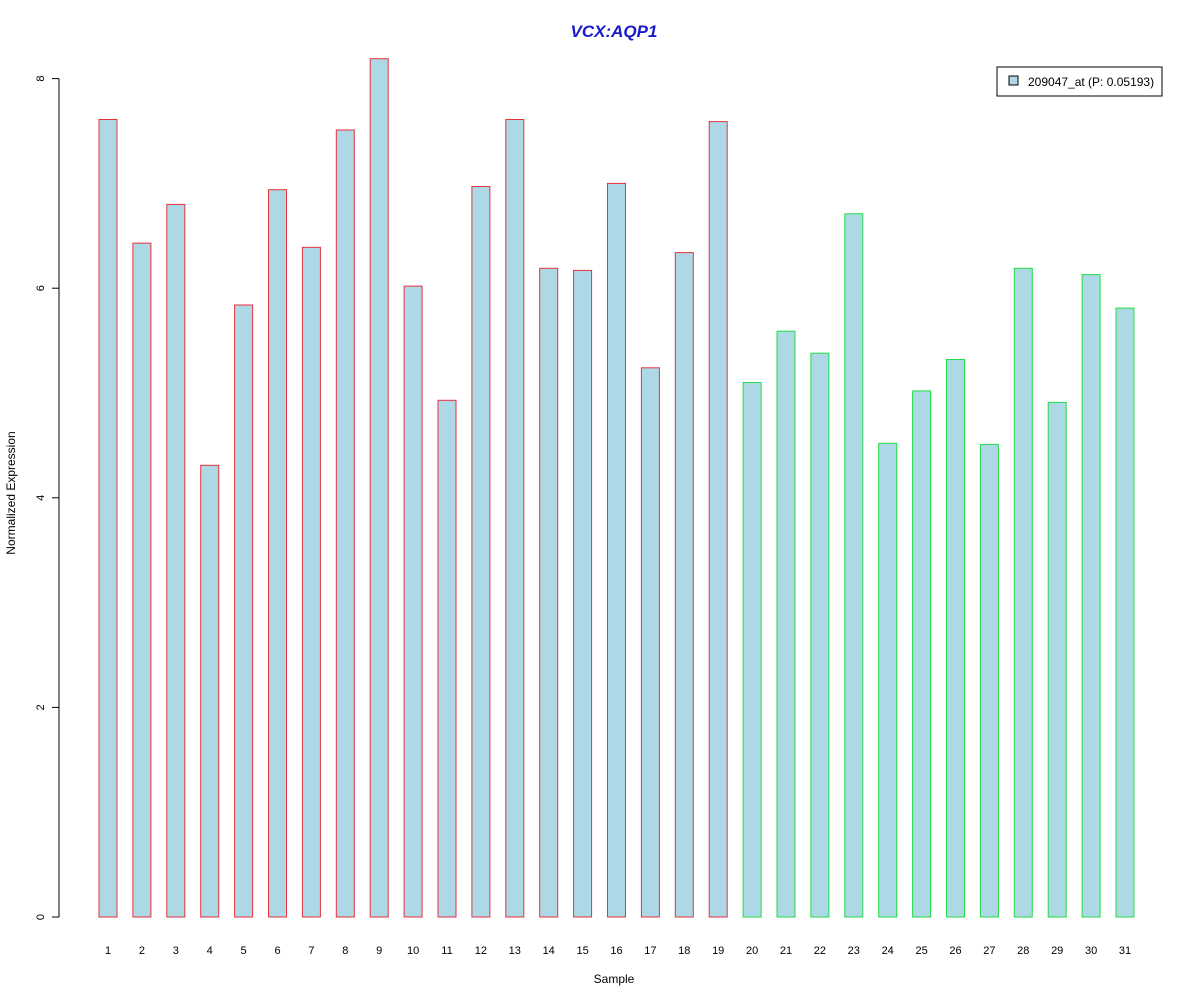 This screenshot has width=1200, height=1000. Describe the element at coordinates (41, 498) in the screenshot. I see `y-tick-label: 4` at that location.